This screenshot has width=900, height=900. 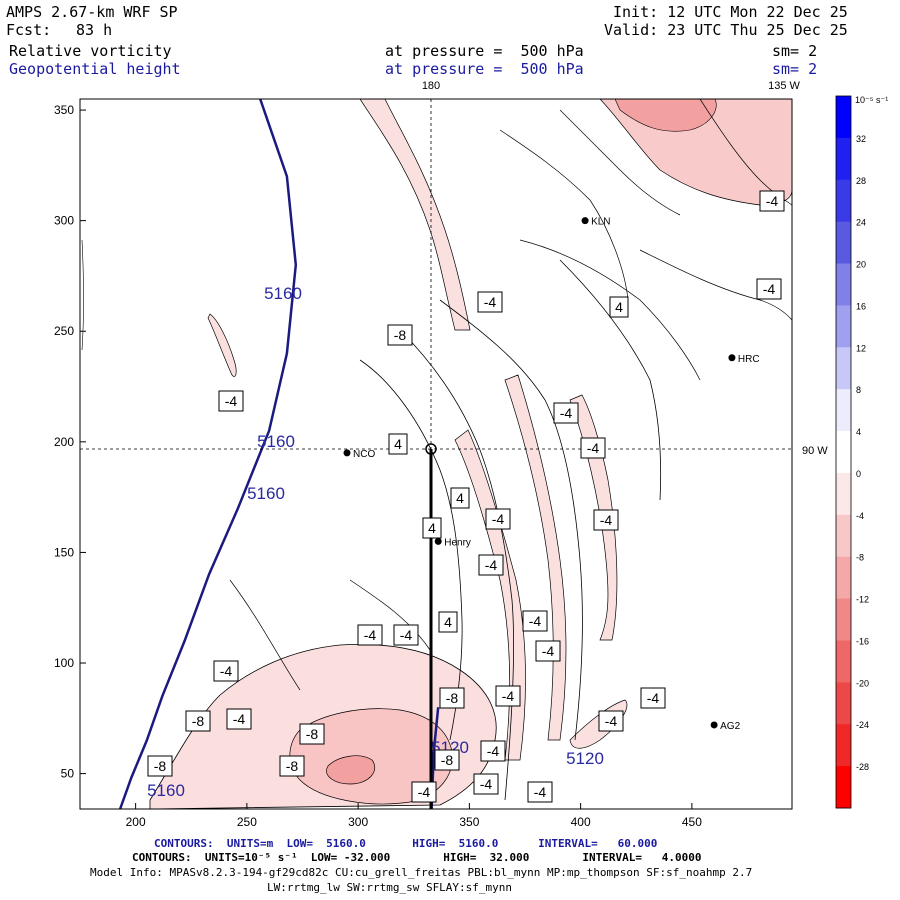 What do you see at coordinates (484, 69) in the screenshot?
I see `field2-level: at pressure = 500 hPa` at bounding box center [484, 69].